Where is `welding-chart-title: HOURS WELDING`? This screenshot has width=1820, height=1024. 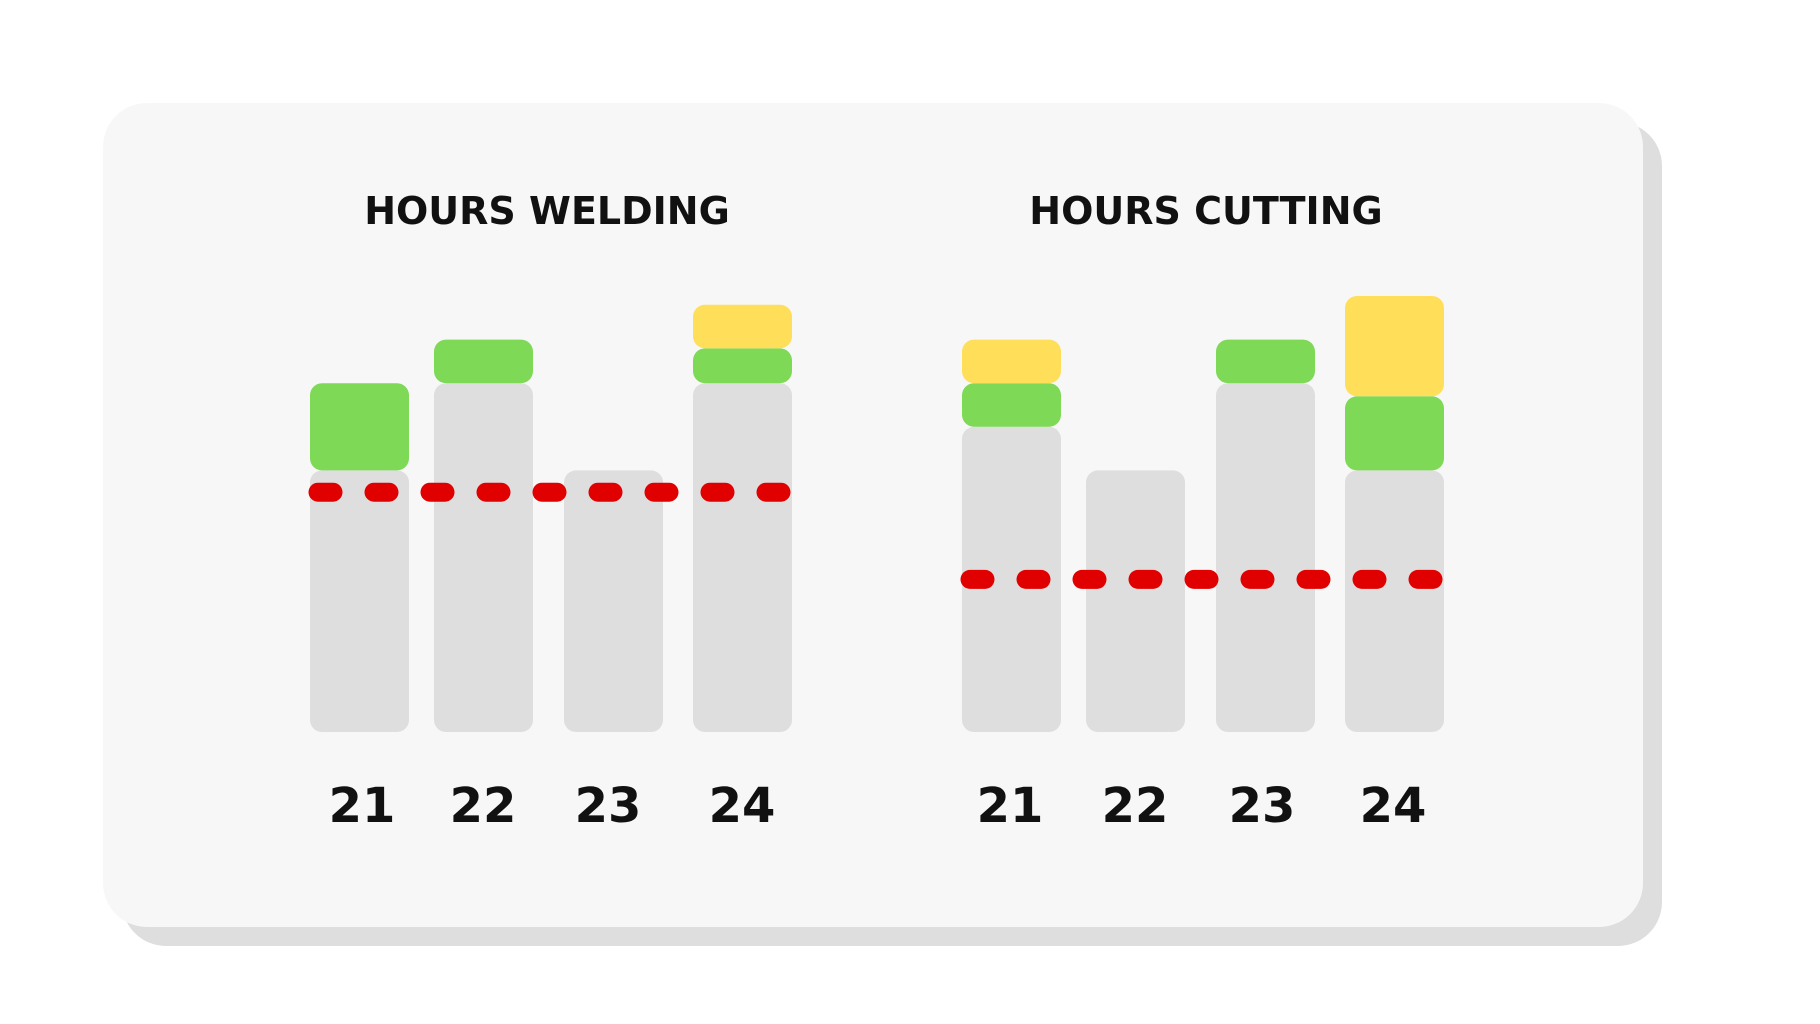
welding-chart-title: HOURS WELDING is located at coordinates (547, 211).